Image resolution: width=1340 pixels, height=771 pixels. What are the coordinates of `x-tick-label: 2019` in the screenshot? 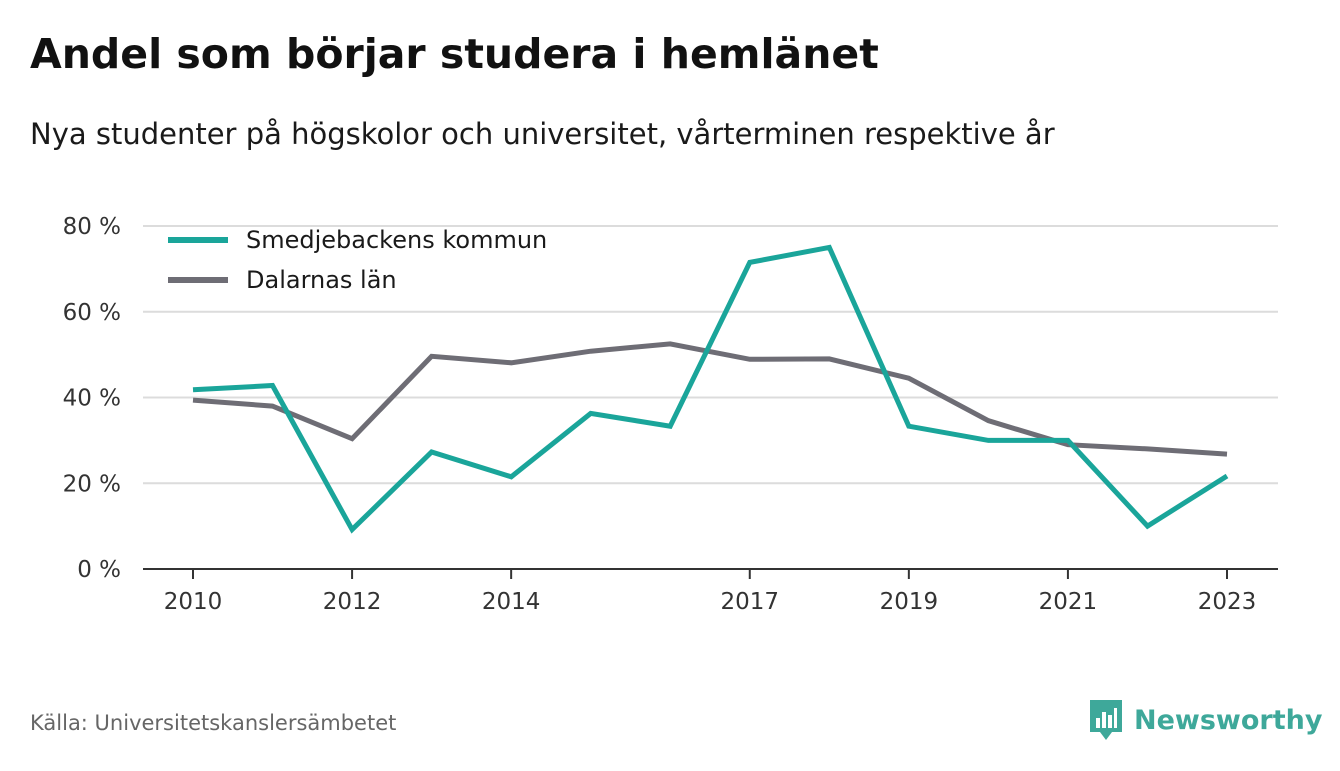 It's located at (909, 602).